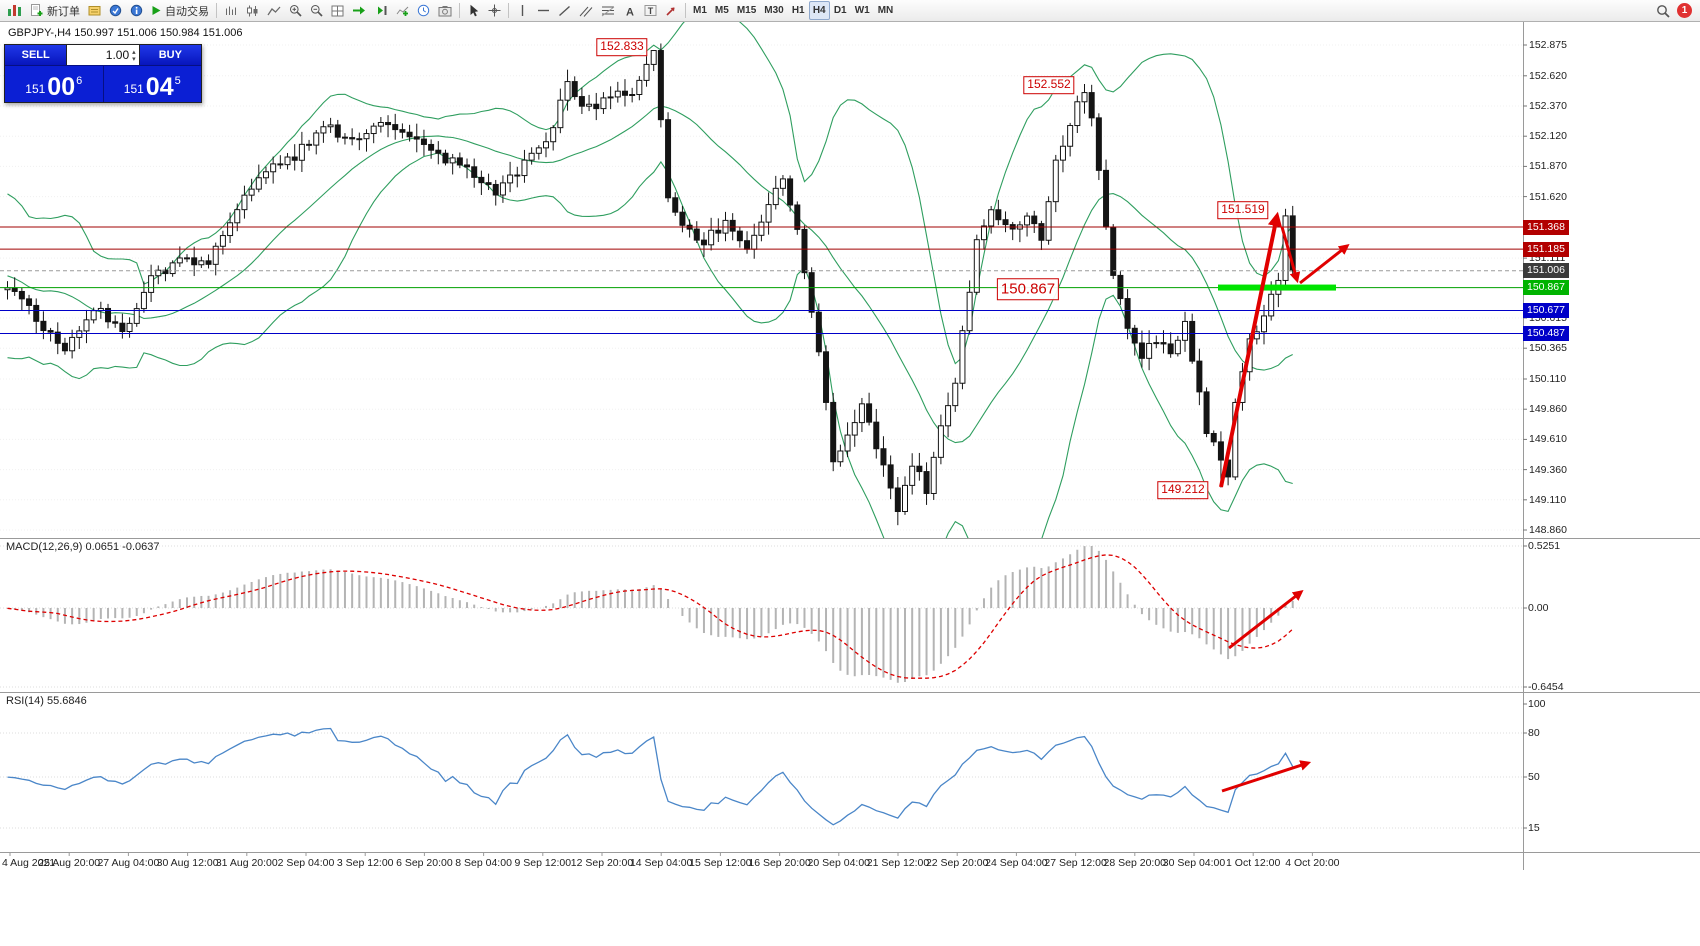 This screenshot has width=1700, height=946. Describe the element at coordinates (274, 10) in the screenshot. I see `line-chart-icon` at that location.